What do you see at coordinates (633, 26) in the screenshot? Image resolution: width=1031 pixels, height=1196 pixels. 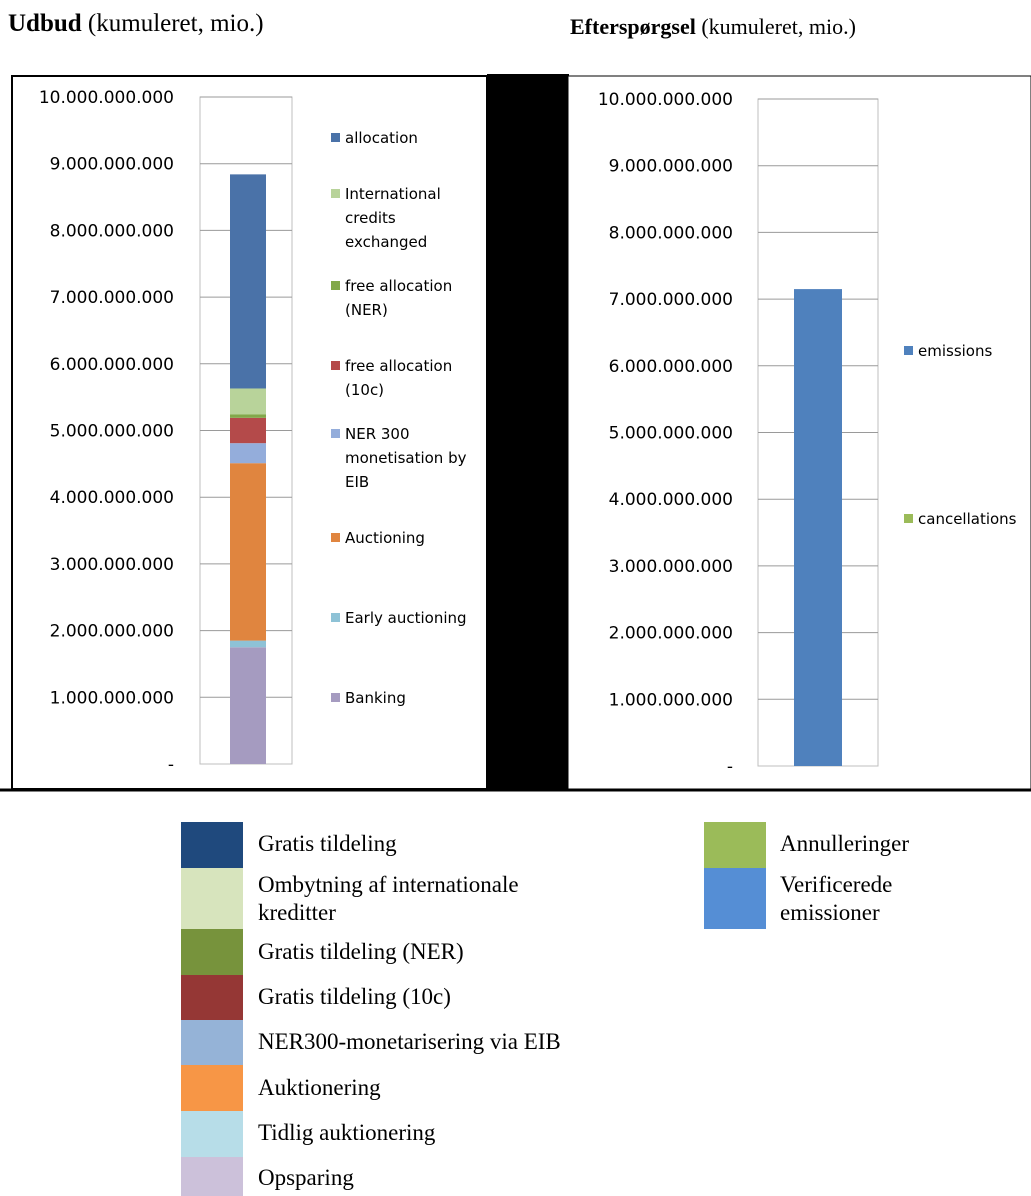 I see `demand-title-bold: Efterspørgsel` at bounding box center [633, 26].